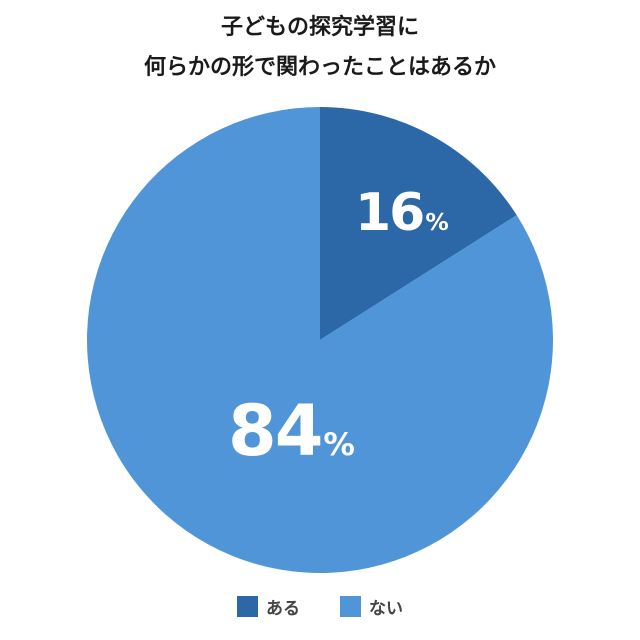 The width and height of the screenshot is (640, 640). Describe the element at coordinates (291, 431) in the screenshot. I see `slice-label-nai: 84%` at that location.